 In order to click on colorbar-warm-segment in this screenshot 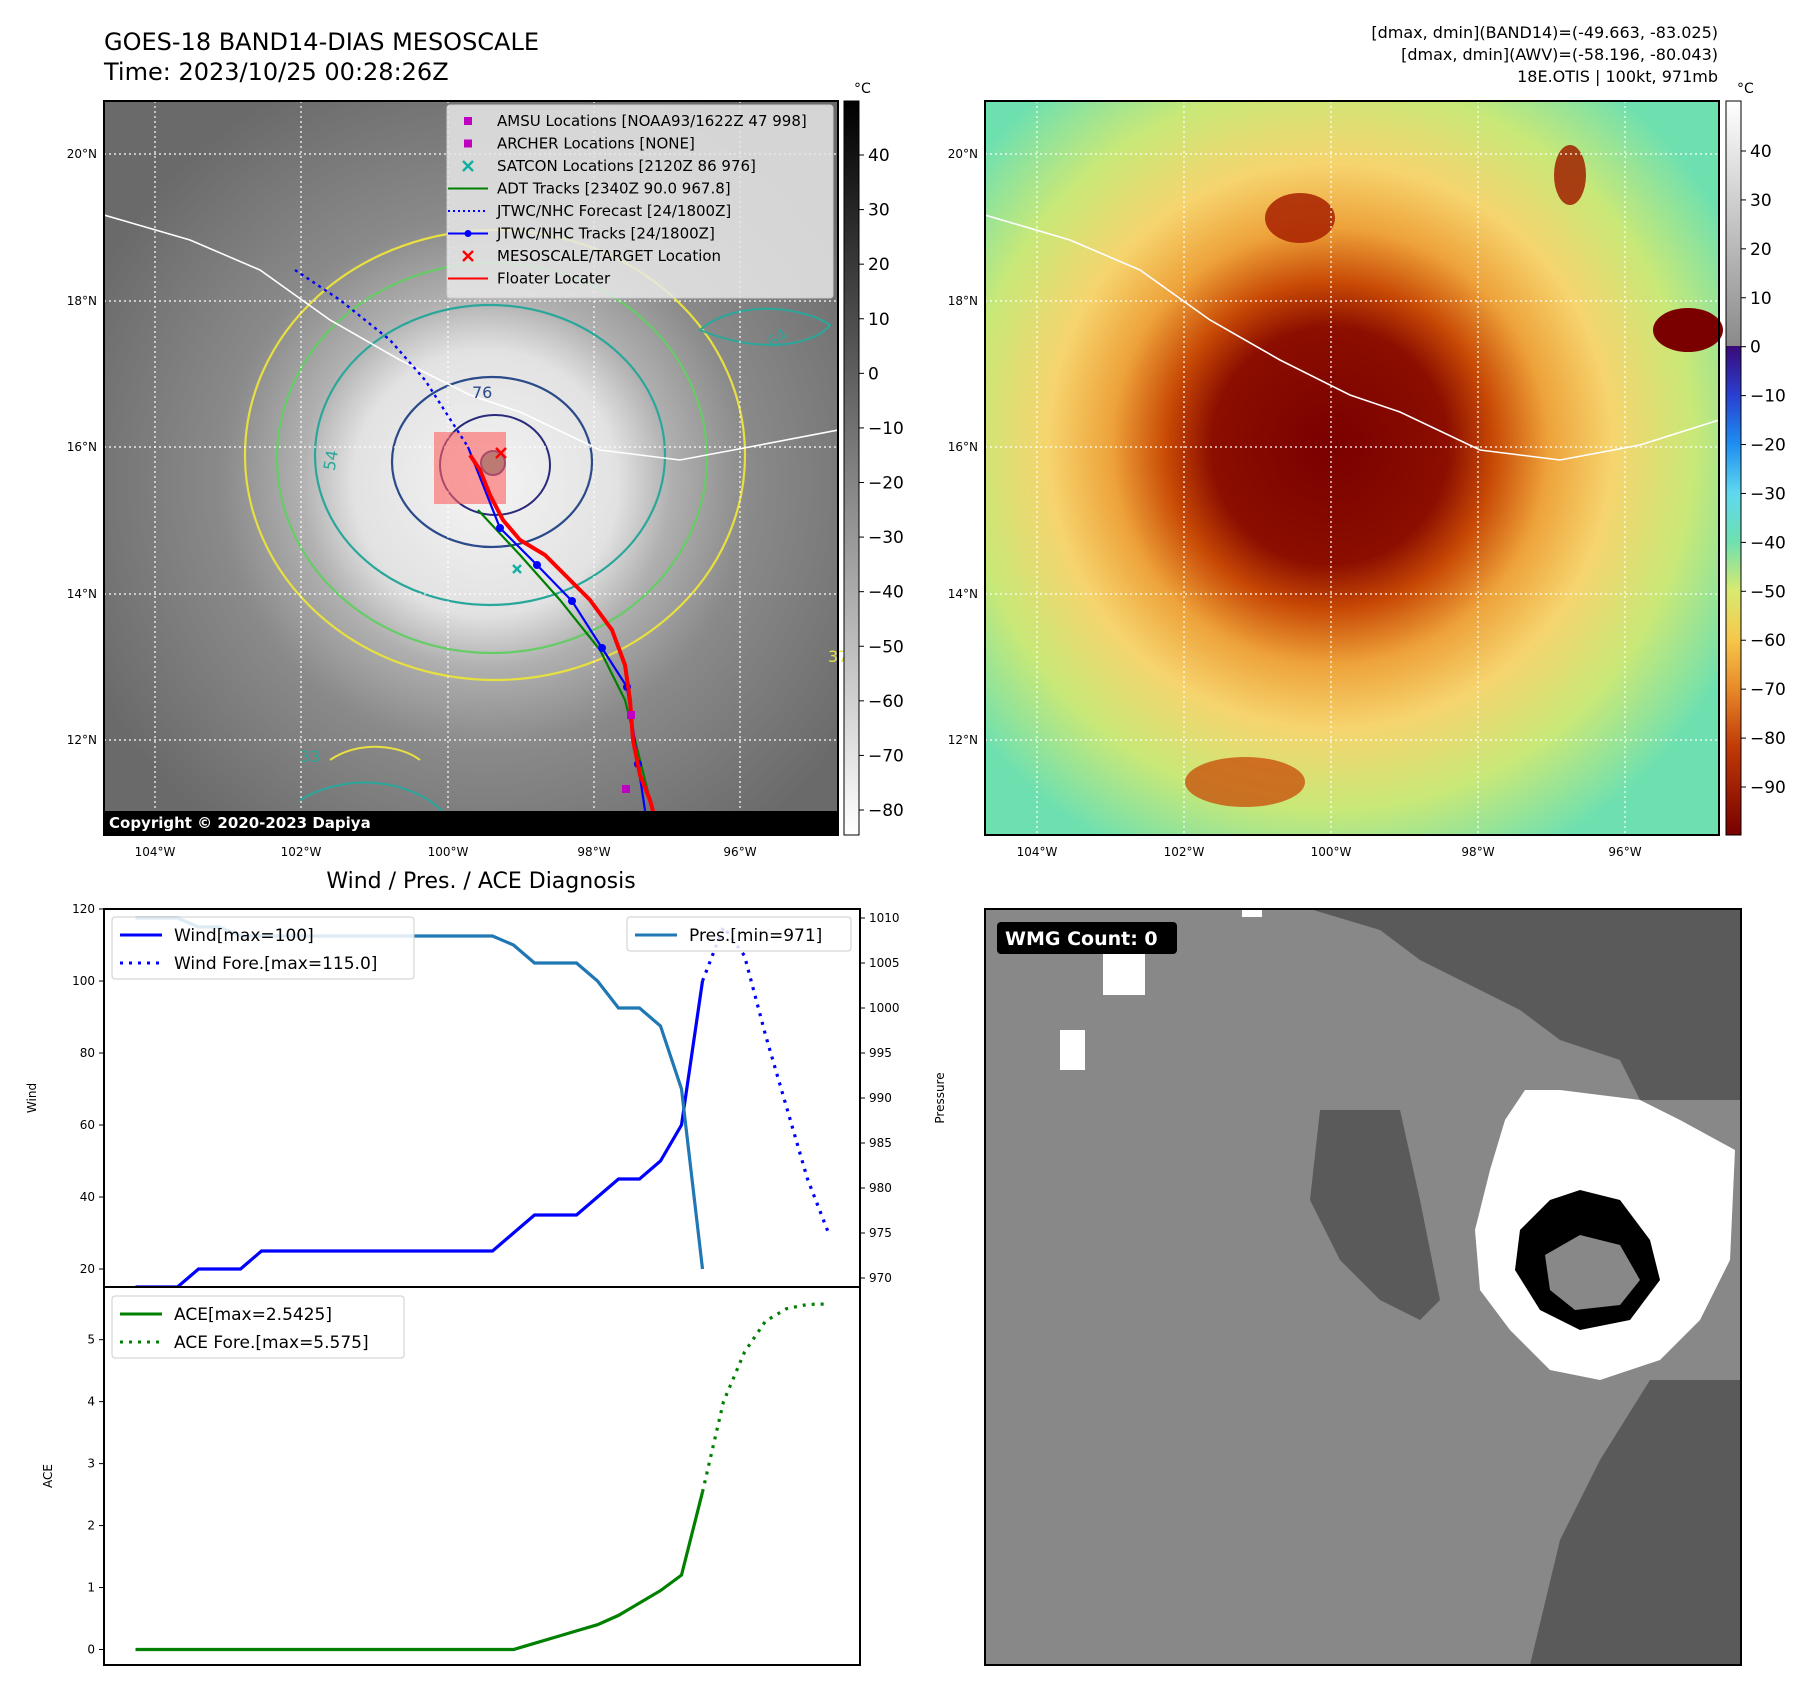, I will do `click(1733, 223)`.